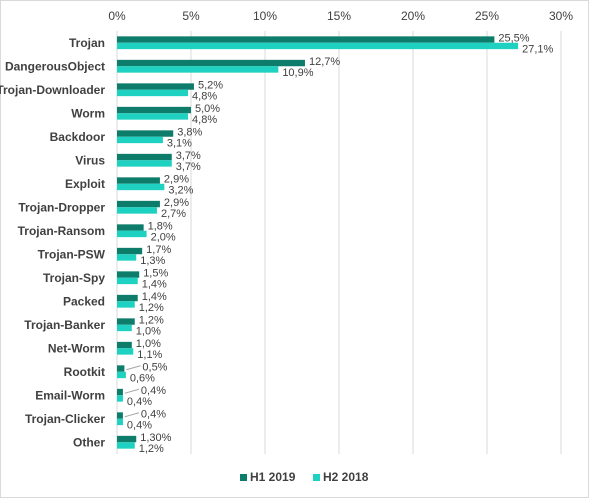  Describe the element at coordinates (88, 113) in the screenshot. I see `category-label: Worm` at that location.